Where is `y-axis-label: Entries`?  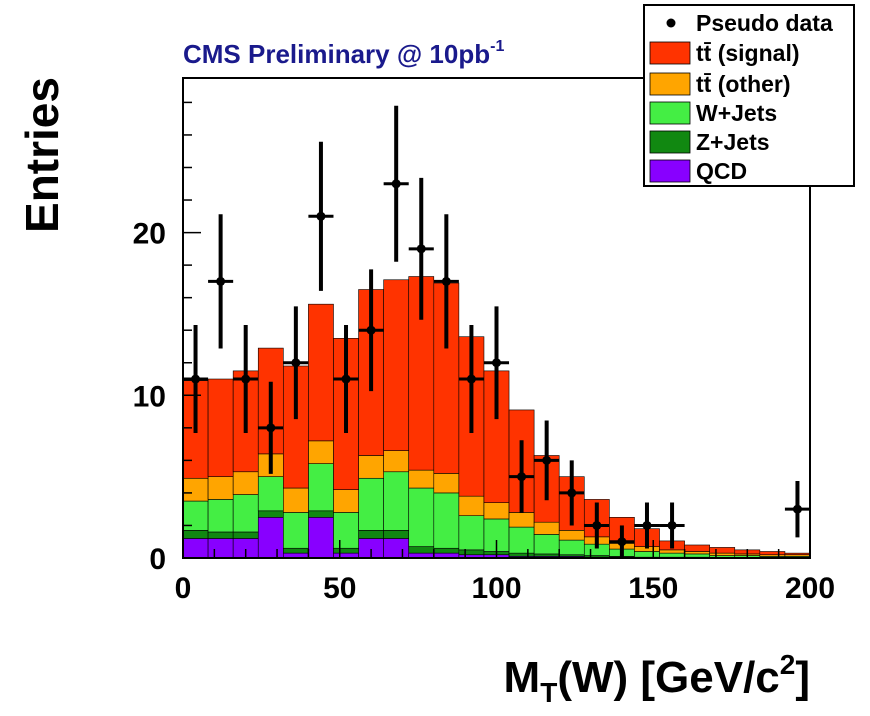 y-axis-label: Entries is located at coordinates (42, 155).